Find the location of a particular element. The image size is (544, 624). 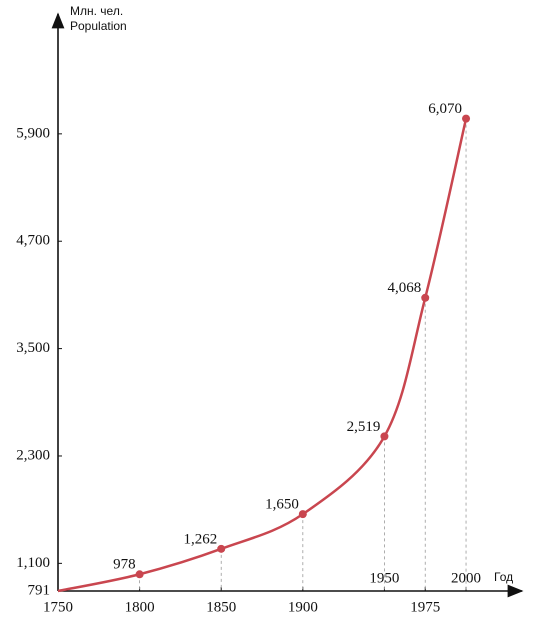

y-axis-label: Млн. чел. is located at coordinates (96, 11).